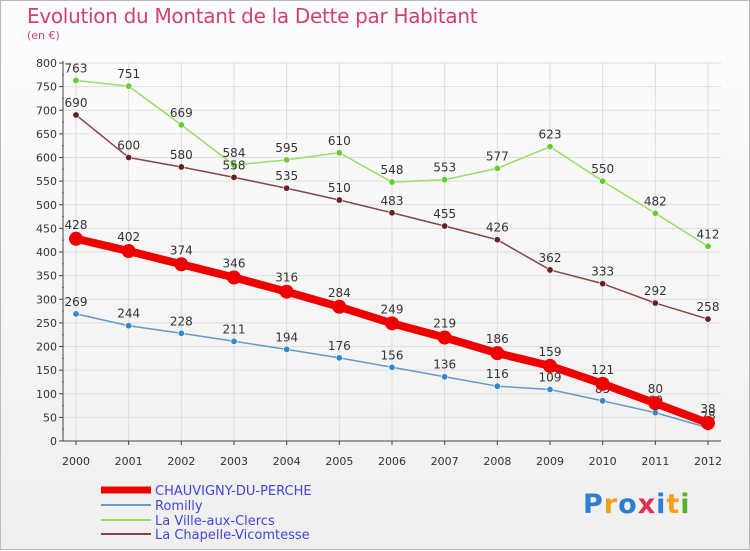  What do you see at coordinates (444, 324) in the screenshot?
I see `data-label: 219` at bounding box center [444, 324].